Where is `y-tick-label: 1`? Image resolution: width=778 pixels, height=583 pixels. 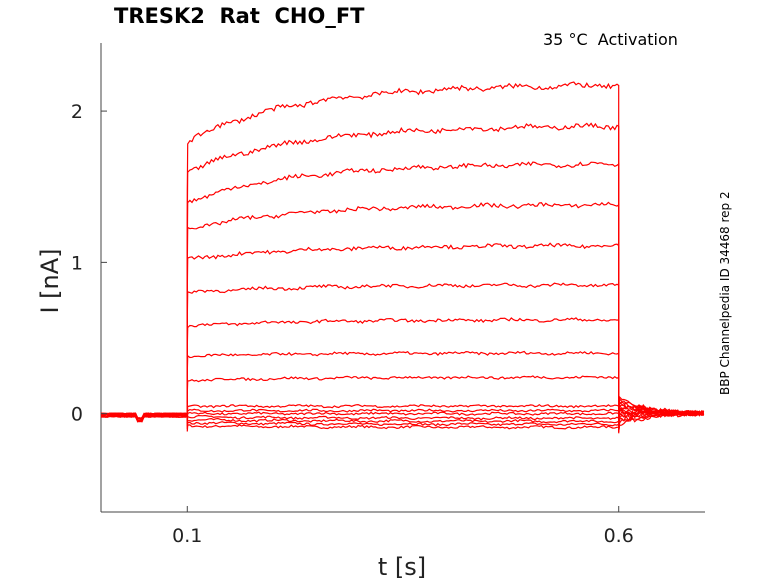 y-tick-label: 1 is located at coordinates (77, 263).